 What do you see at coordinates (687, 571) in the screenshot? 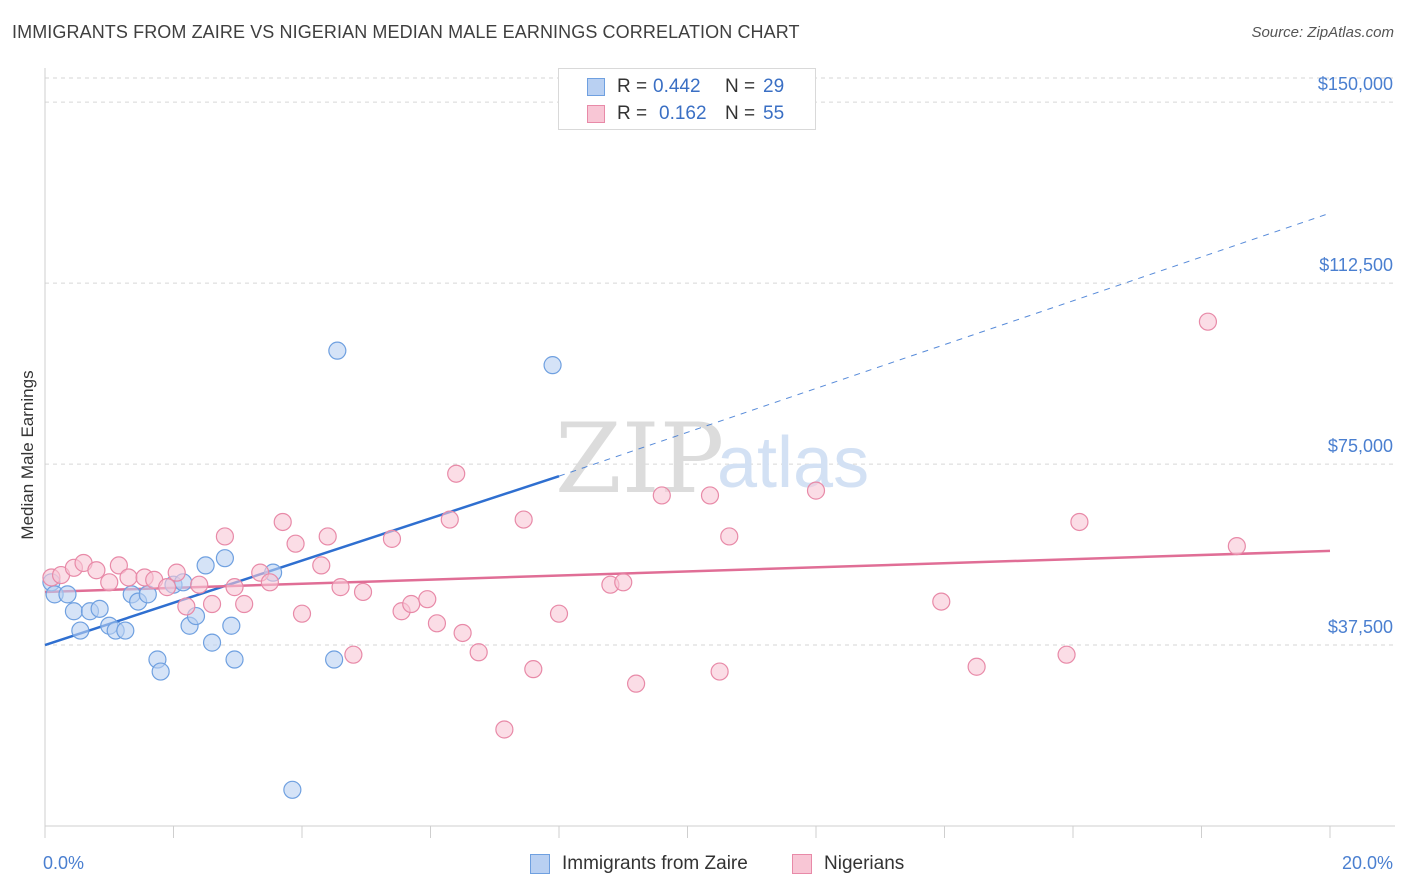
I see `trend-line-nigerians` at bounding box center [687, 571].